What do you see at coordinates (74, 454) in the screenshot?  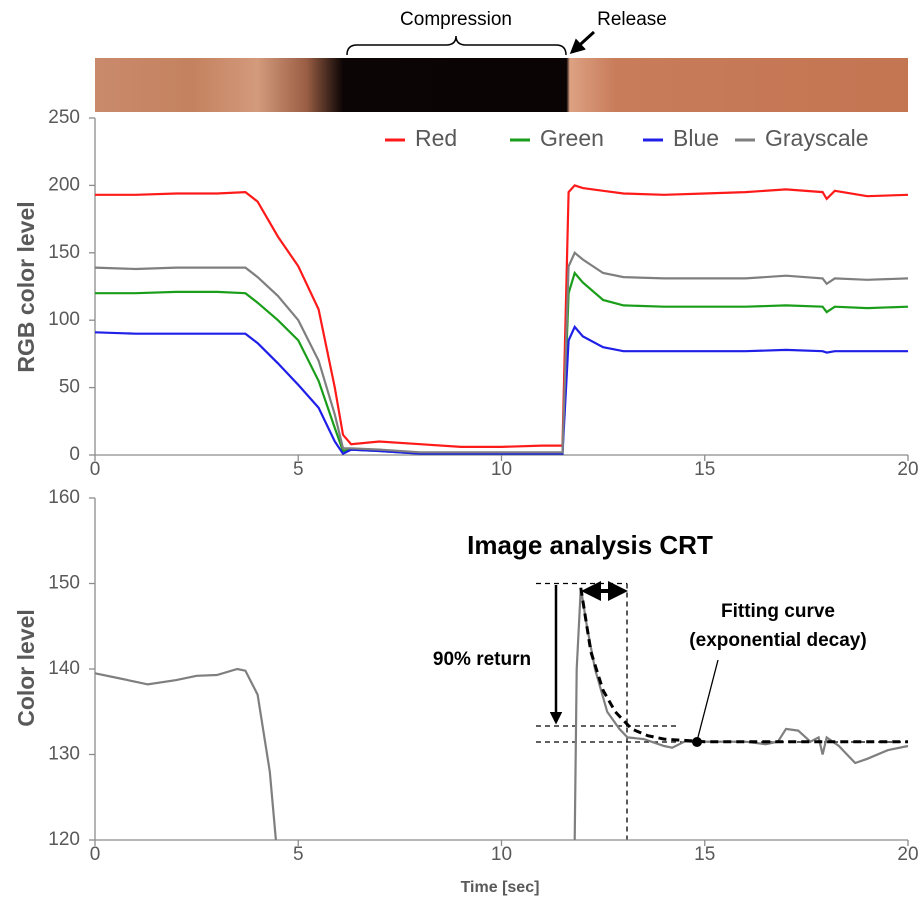 I see `y-tick-label: 0` at bounding box center [74, 454].